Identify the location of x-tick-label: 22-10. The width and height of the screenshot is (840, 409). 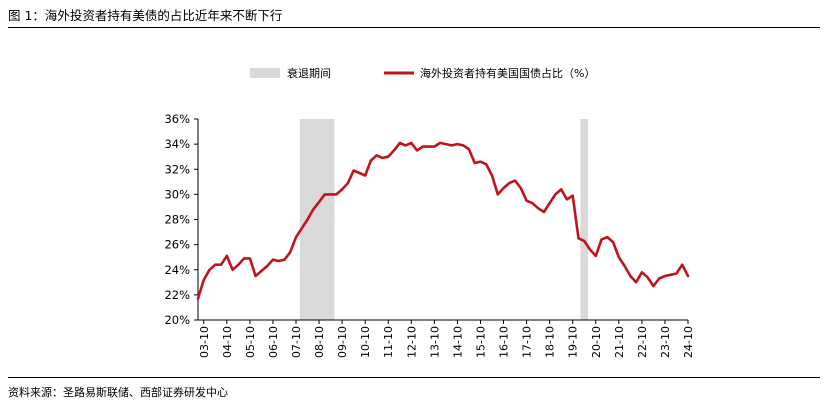
(642, 342).